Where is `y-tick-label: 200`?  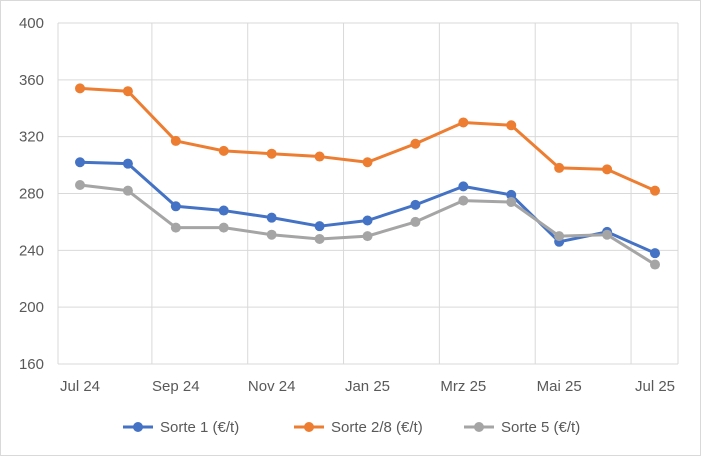
y-tick-label: 200 is located at coordinates (31, 307).